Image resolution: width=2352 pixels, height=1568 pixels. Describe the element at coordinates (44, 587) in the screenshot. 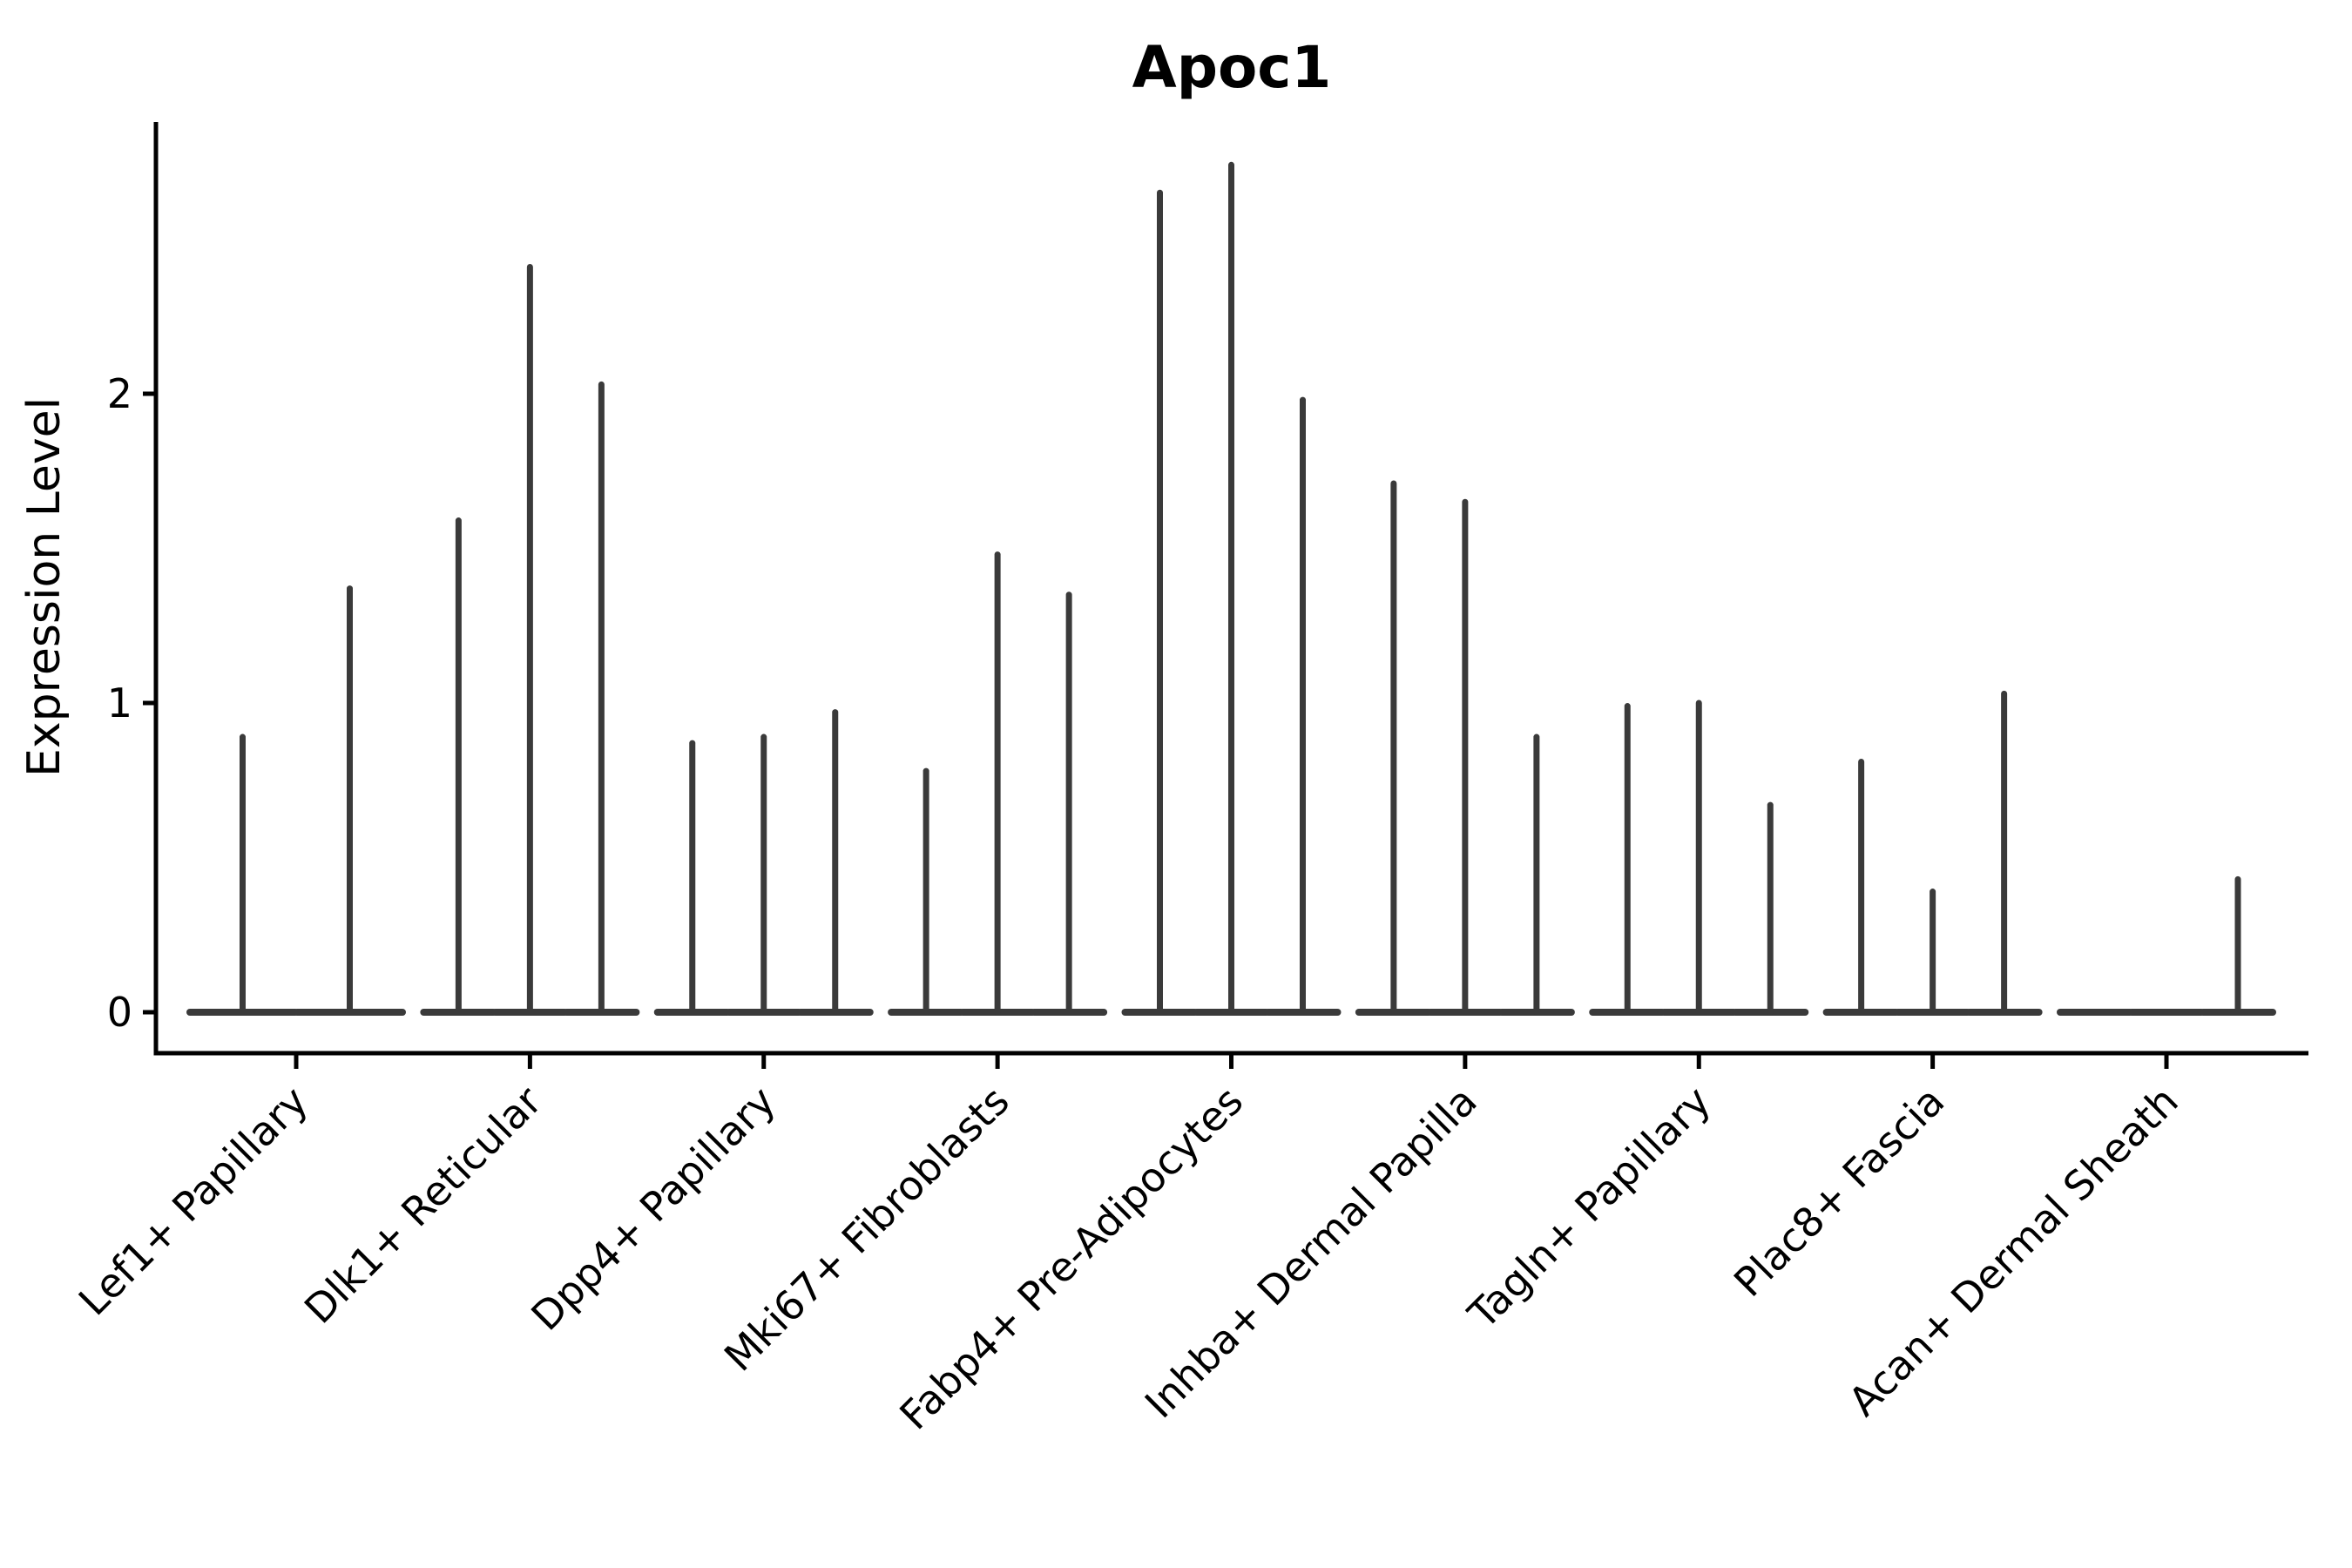

I see `y-axis-label: Expression Level` at that location.